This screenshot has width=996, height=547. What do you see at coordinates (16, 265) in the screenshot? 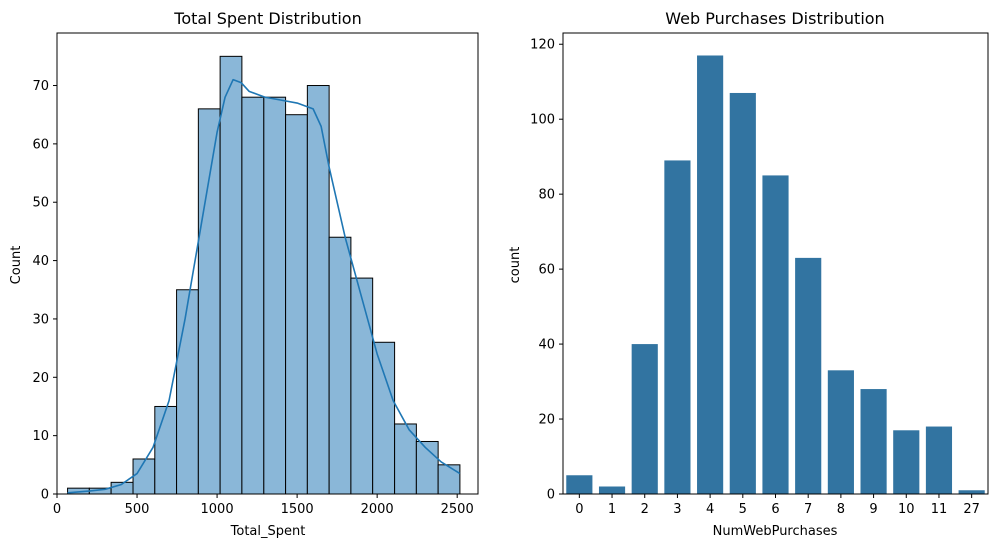
I see `y-axis-label: Count` at bounding box center [16, 265].